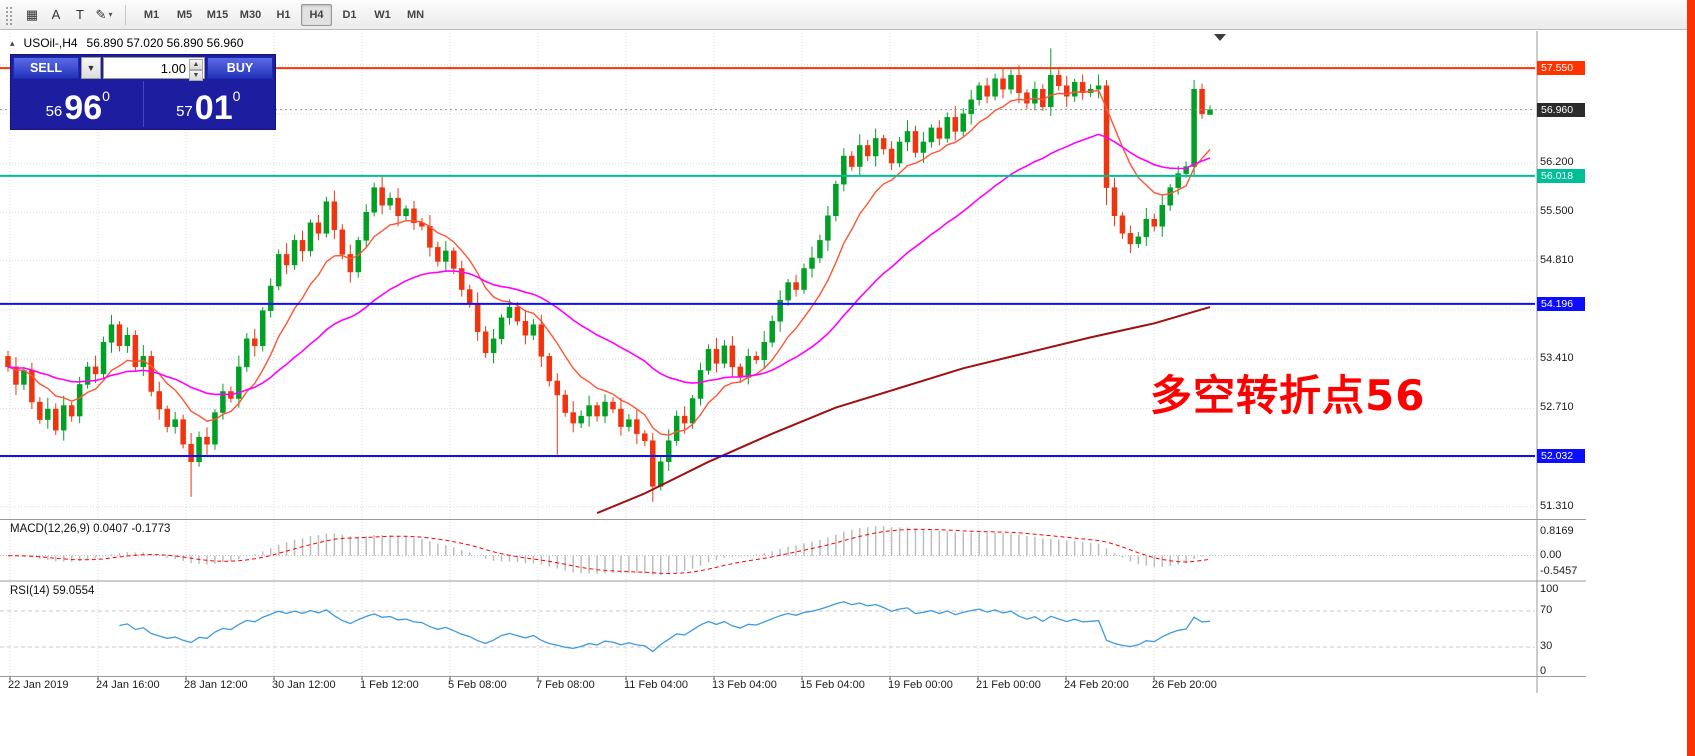  Describe the element at coordinates (83, 108) in the screenshot. I see `sell-price-big: 96` at that location.